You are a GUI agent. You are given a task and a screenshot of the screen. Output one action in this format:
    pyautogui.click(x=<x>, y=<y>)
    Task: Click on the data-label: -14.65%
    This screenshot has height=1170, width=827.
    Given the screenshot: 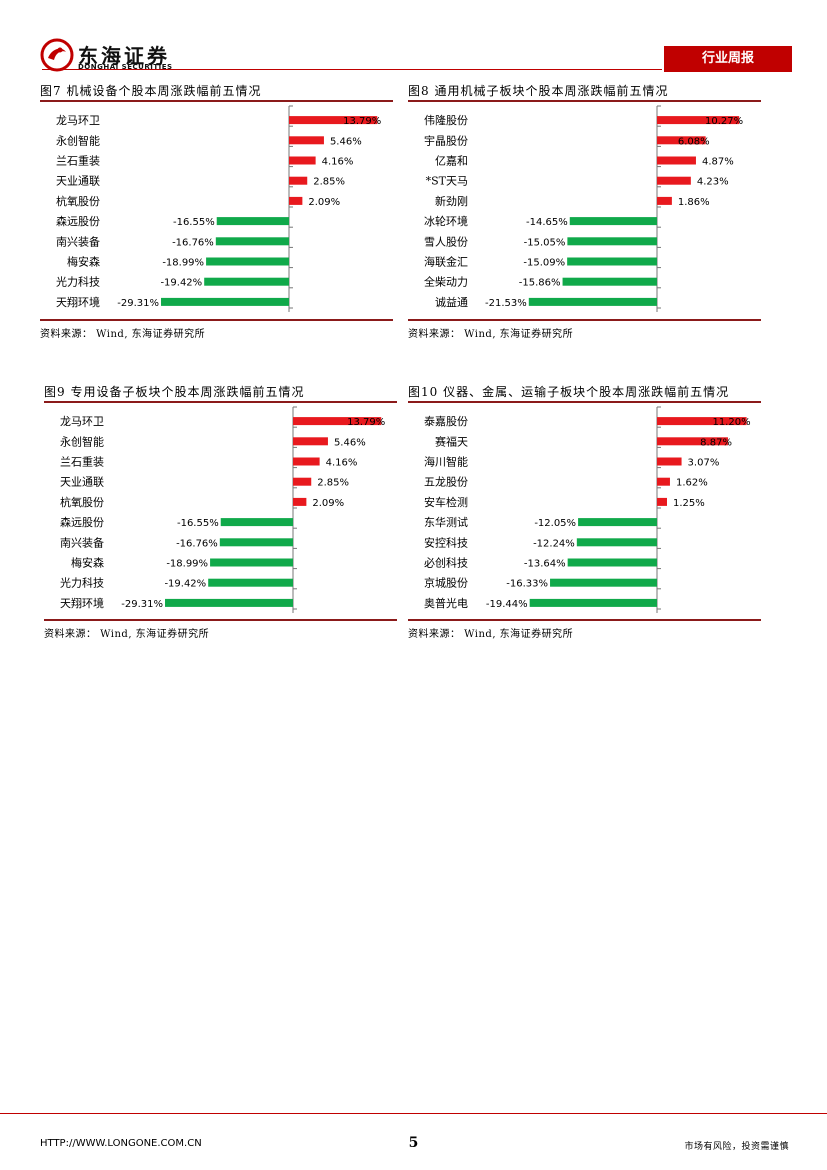 What is the action you would take?
    pyautogui.click(x=547, y=222)
    